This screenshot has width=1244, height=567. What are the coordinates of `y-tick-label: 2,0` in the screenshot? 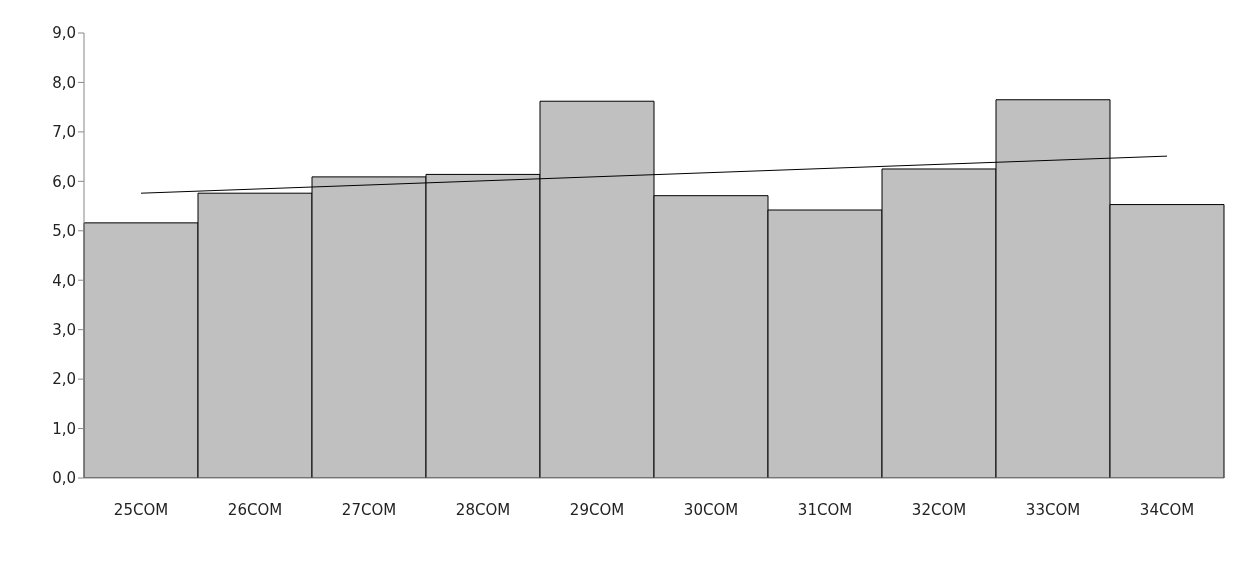 It's located at (64, 379).